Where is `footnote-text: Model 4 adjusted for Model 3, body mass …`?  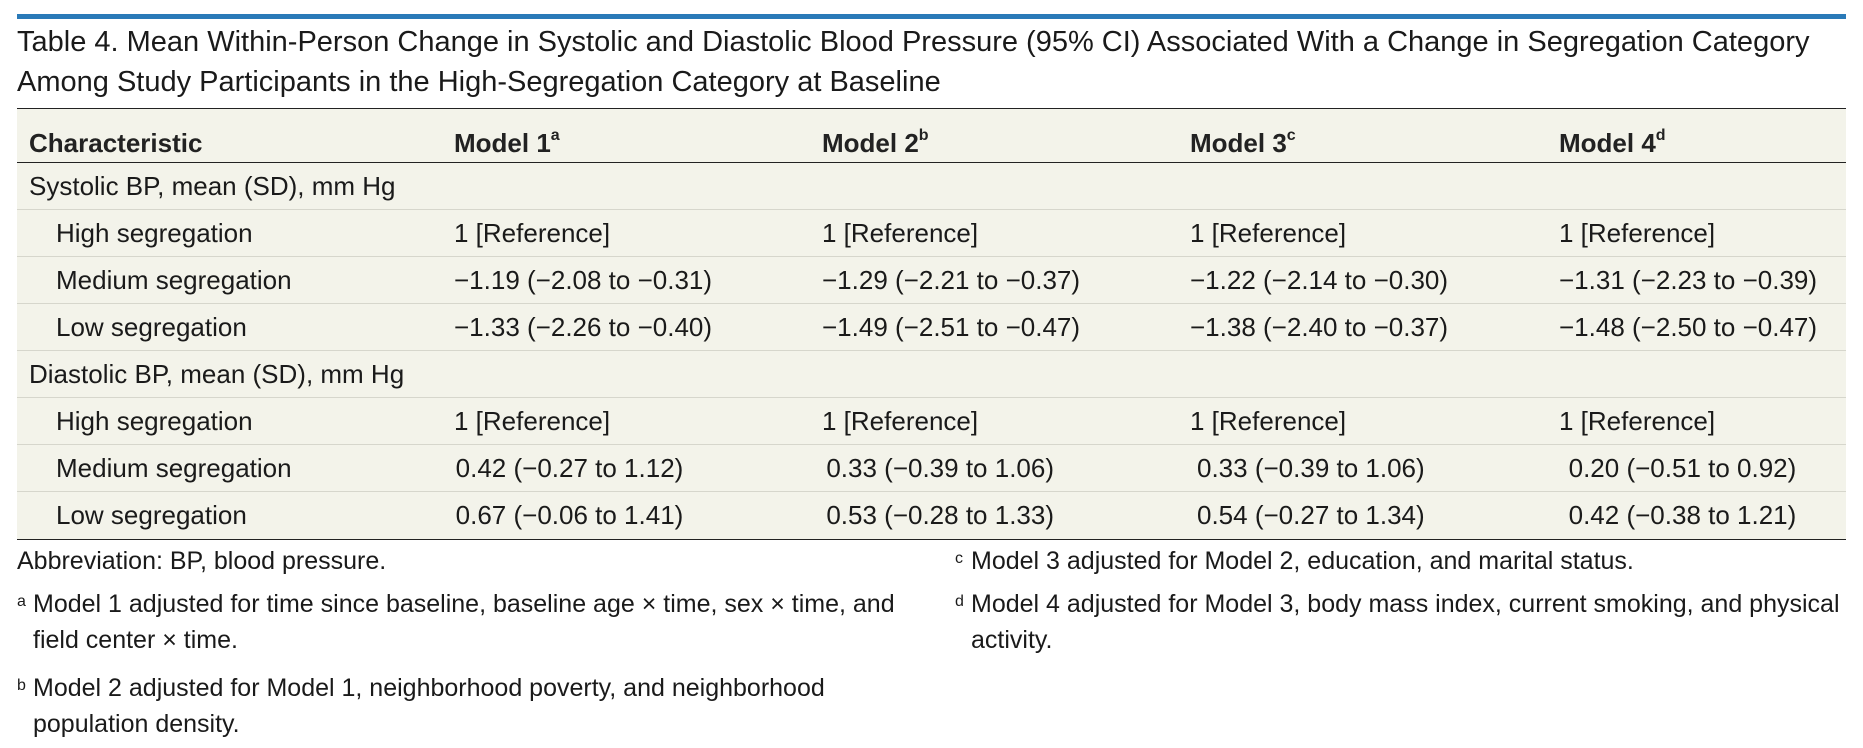
footnote-text: Model 4 adjusted for Model 3, body mass … is located at coordinates (1405, 622).